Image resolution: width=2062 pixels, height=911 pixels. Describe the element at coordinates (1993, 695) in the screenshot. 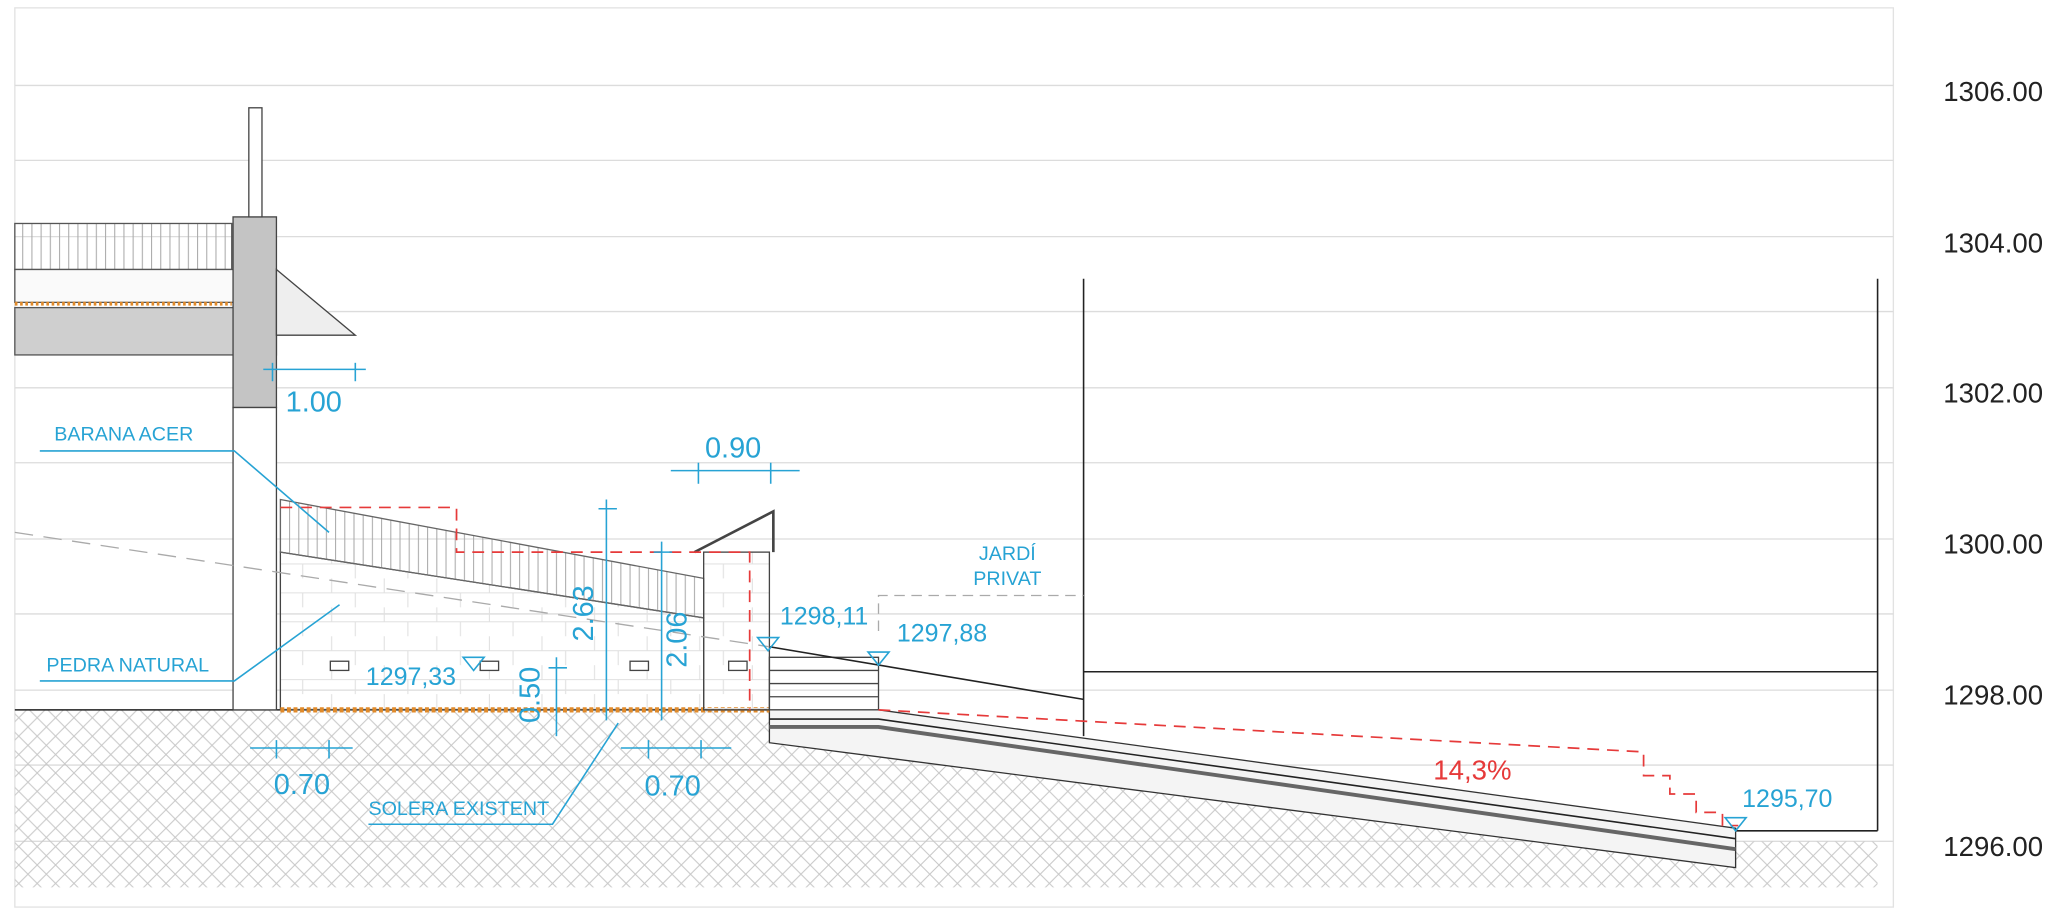

I see `elevation-label: 1298.00` at that location.